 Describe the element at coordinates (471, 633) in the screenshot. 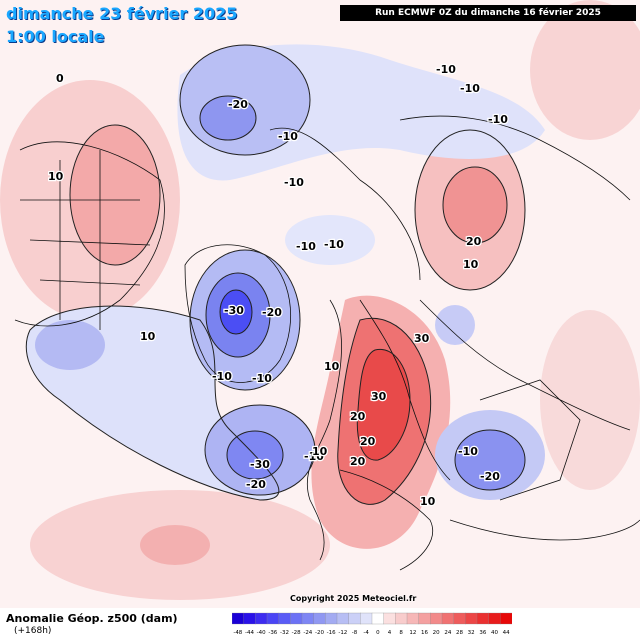

I see `legend-tick-label: 32` at that location.